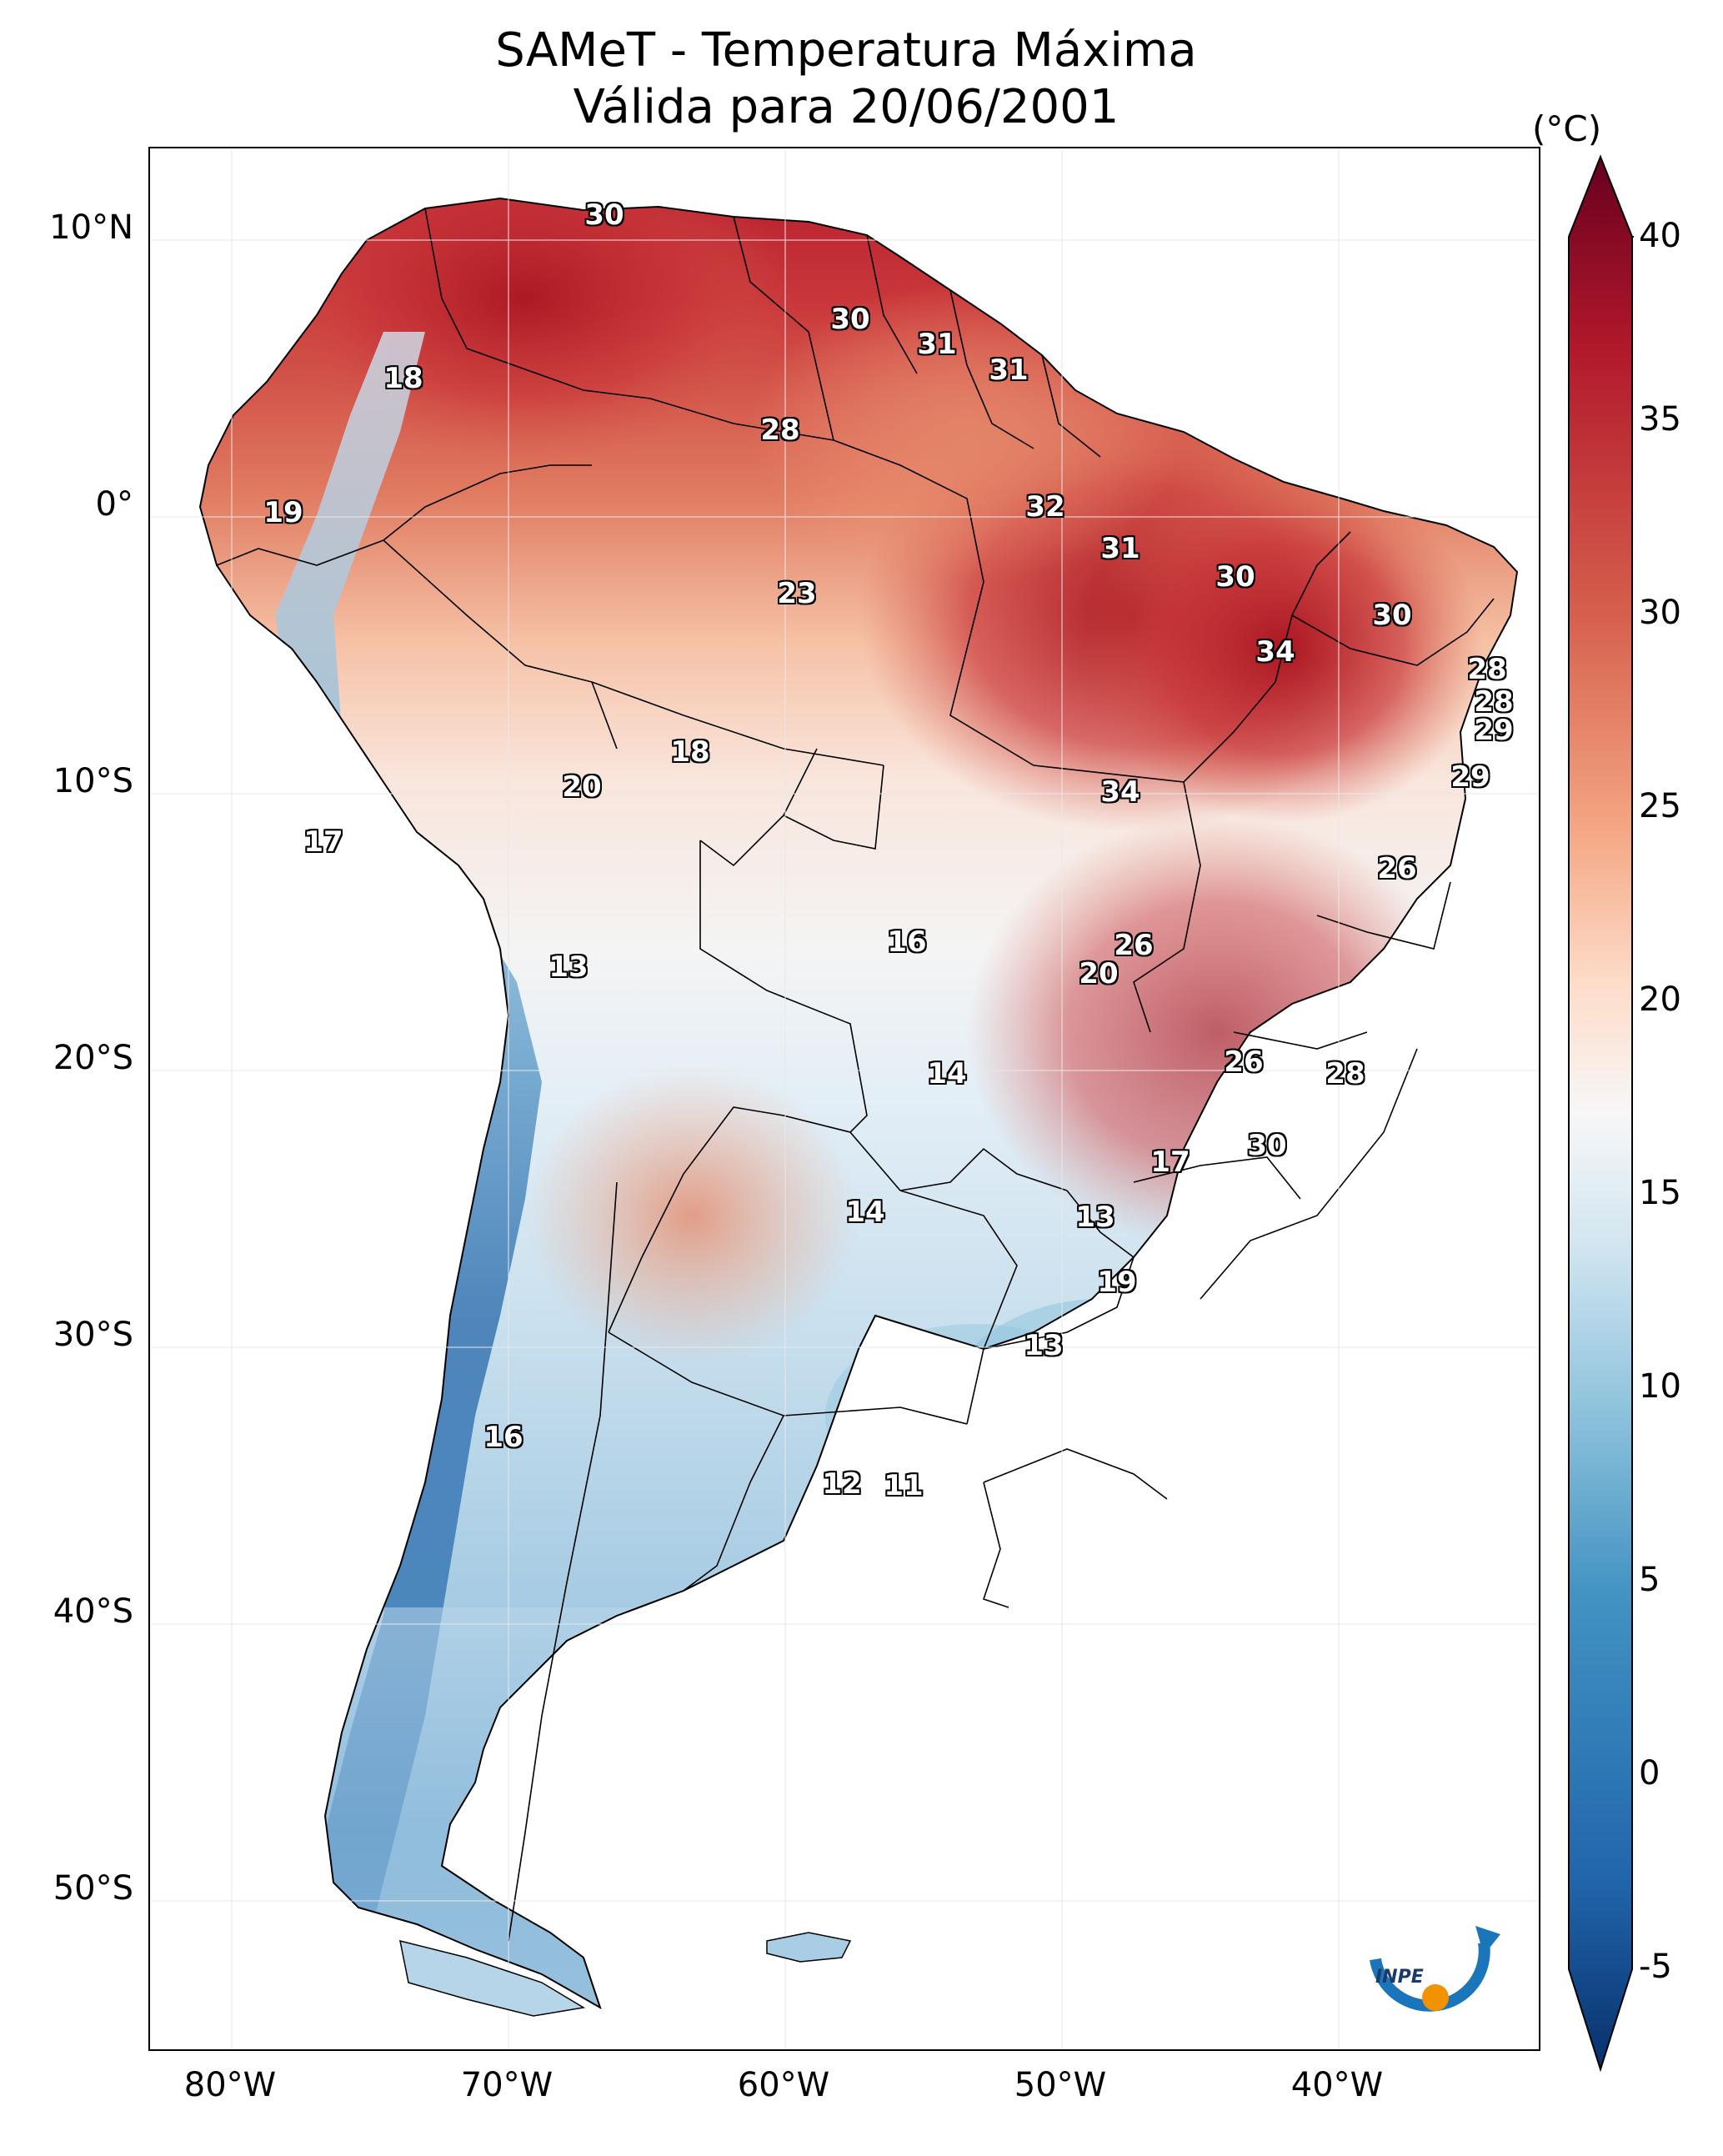  Describe the element at coordinates (1660, 420) in the screenshot. I see `colorbar-tick: 35` at that location.